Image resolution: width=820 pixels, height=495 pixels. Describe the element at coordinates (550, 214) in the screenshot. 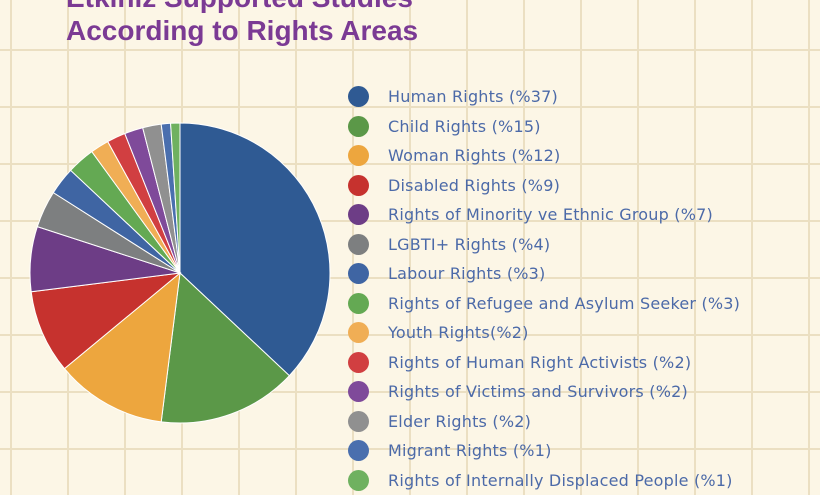

I see `legend-label: Rights of Minority ve Ethnic Group (%7)` at that location.